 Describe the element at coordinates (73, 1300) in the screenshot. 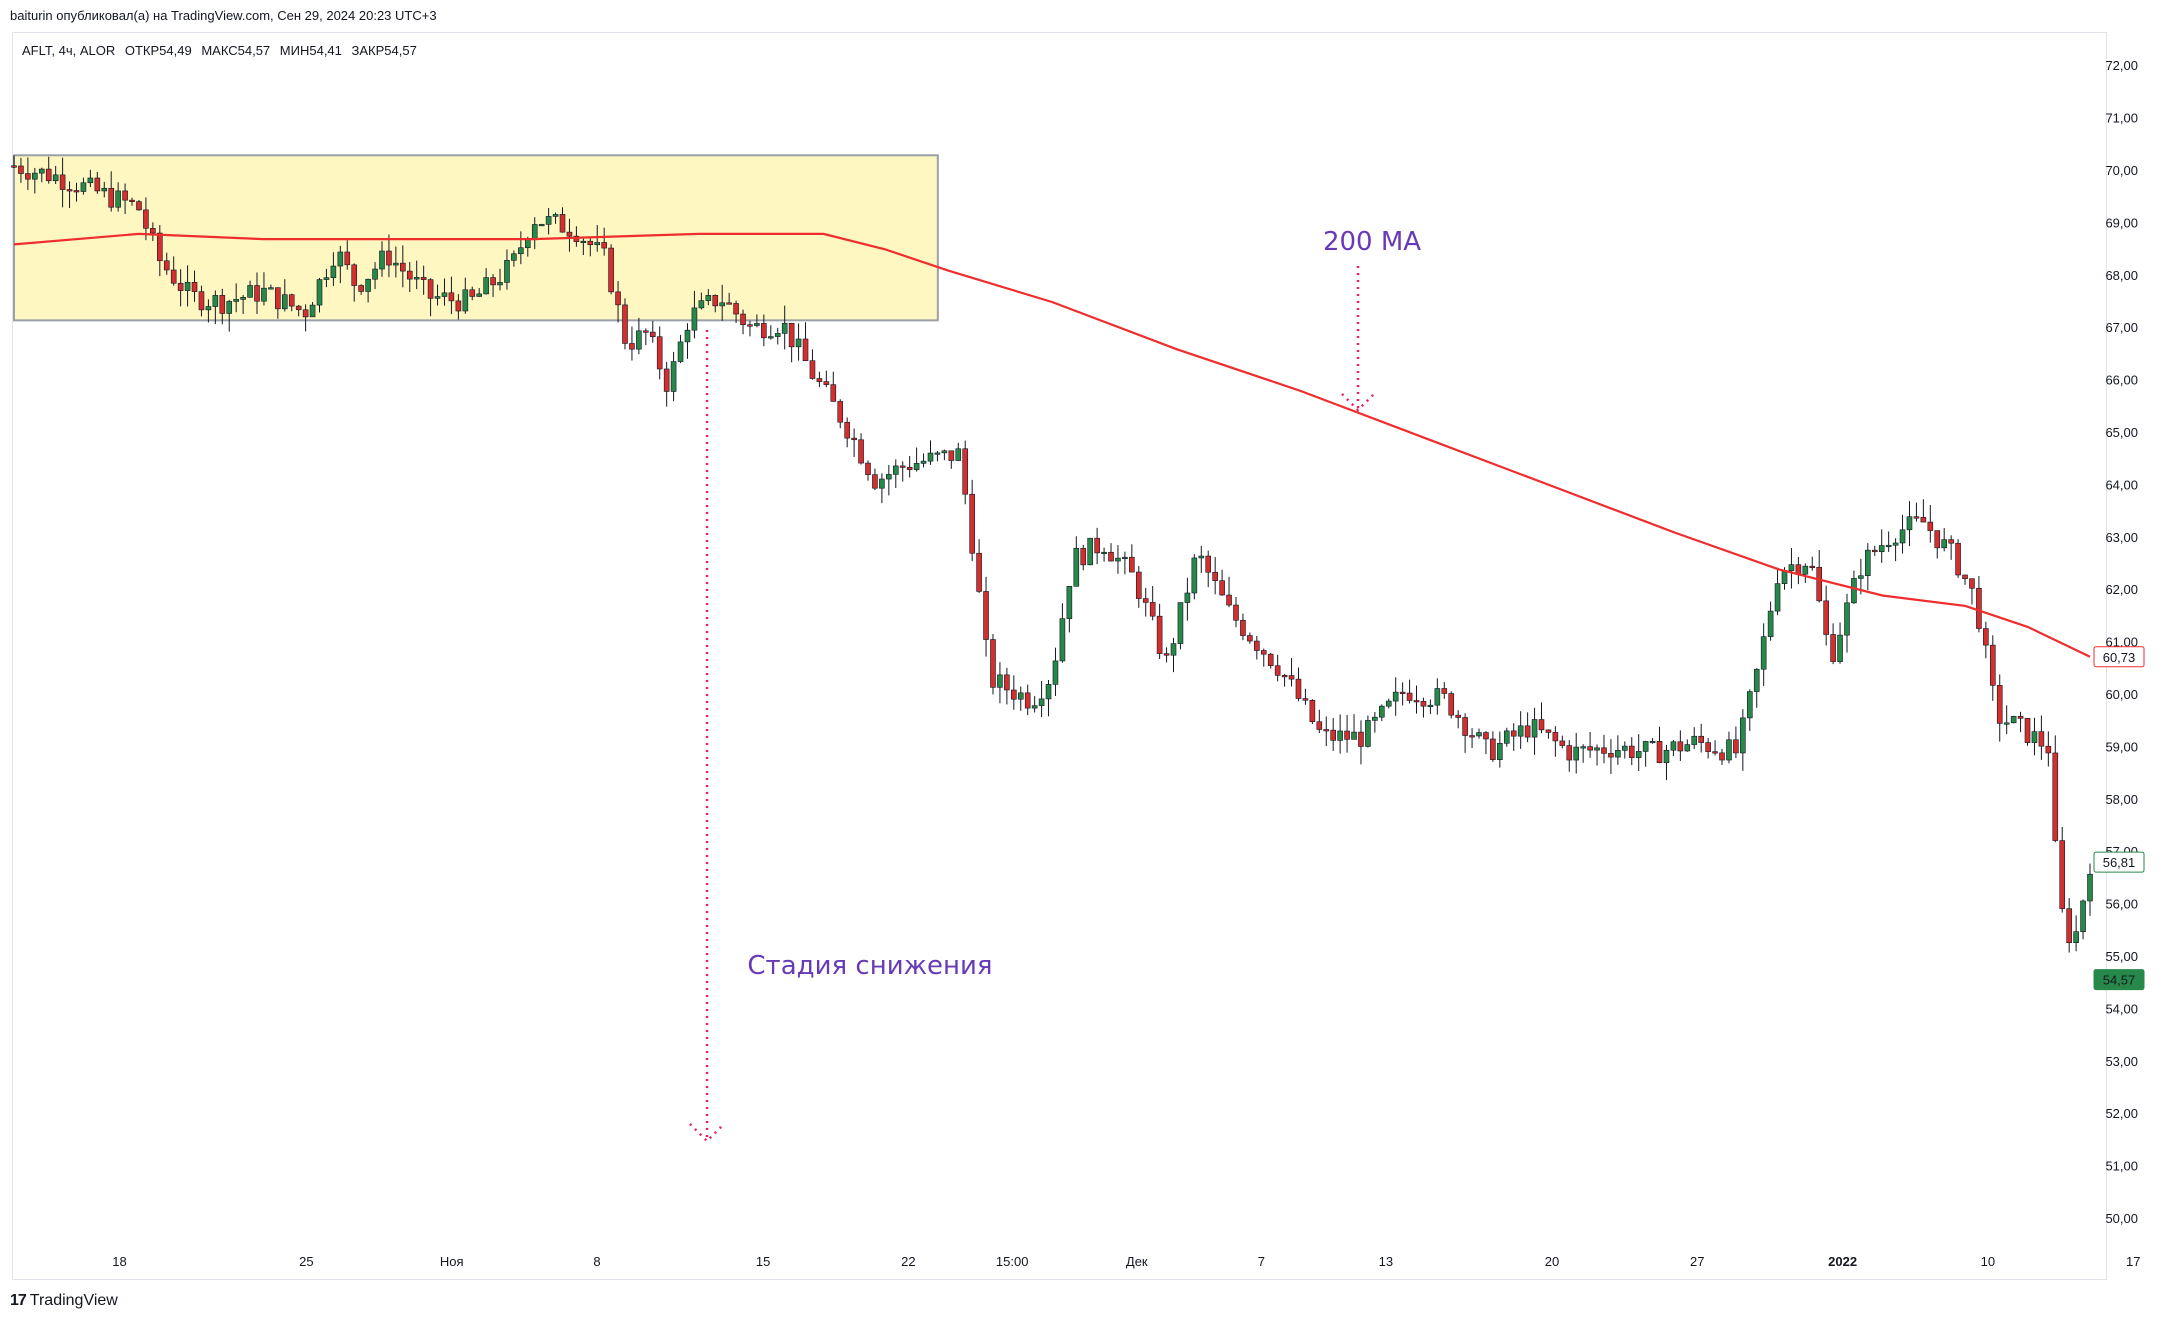

I see `watermark-label: TradingView` at that location.